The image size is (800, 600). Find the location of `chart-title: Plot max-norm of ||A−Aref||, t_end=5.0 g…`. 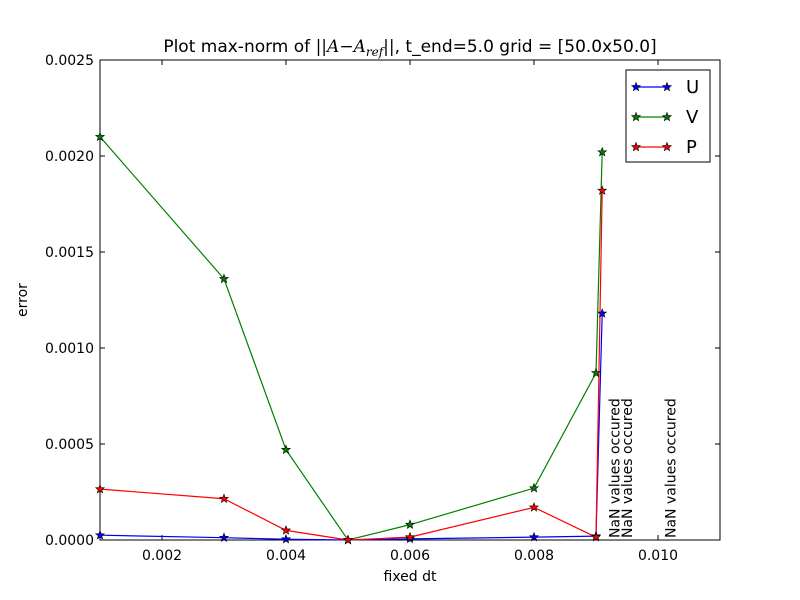

chart-title: Plot max-norm of ||A−Aref||, t_end=5.0 g… is located at coordinates (409, 48).